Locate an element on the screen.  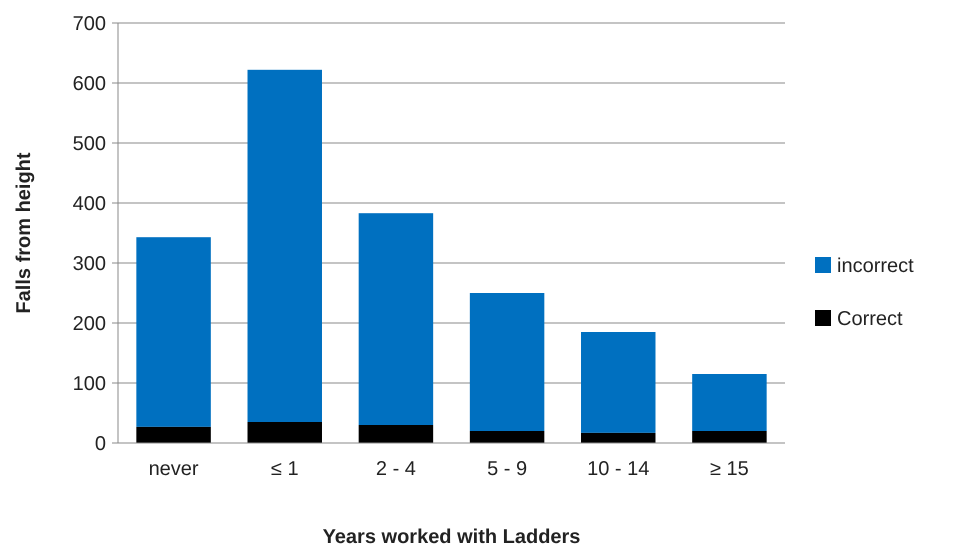
y-tick-label: 500 is located at coordinates (89, 144).